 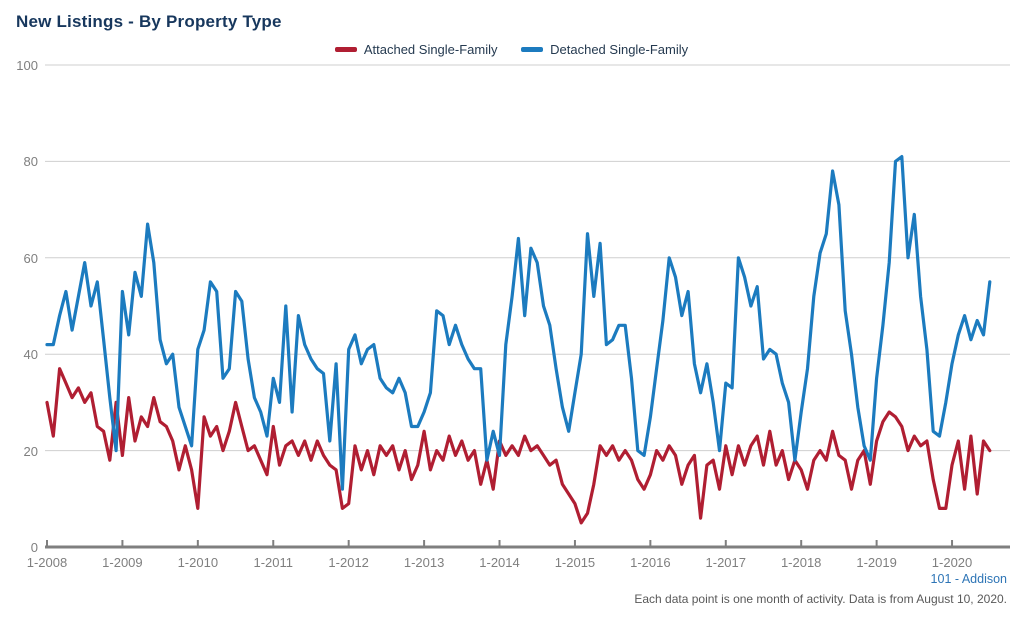 I want to click on legend-swatch-attached, so click(x=345, y=49).